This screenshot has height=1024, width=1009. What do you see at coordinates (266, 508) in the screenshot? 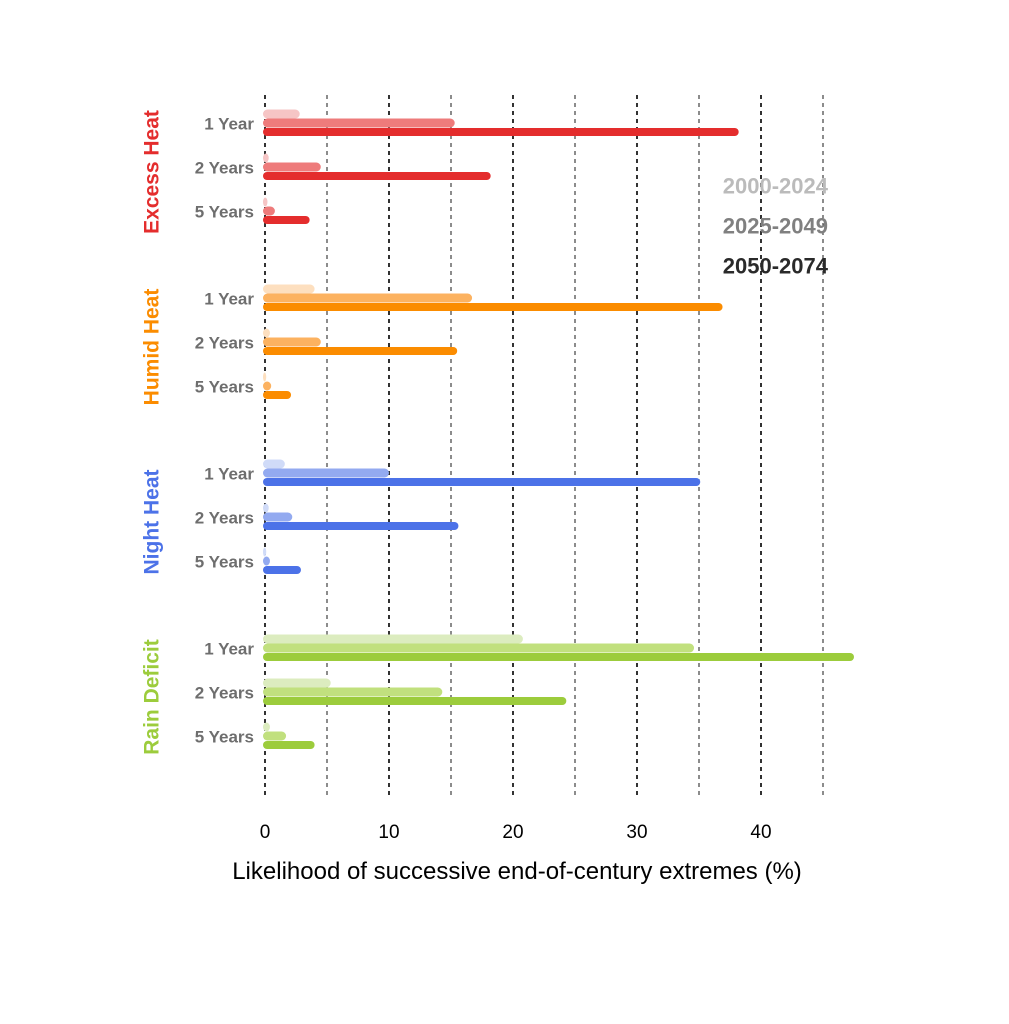
I see `bar-night-heat-2-2000-2024` at bounding box center [266, 508].